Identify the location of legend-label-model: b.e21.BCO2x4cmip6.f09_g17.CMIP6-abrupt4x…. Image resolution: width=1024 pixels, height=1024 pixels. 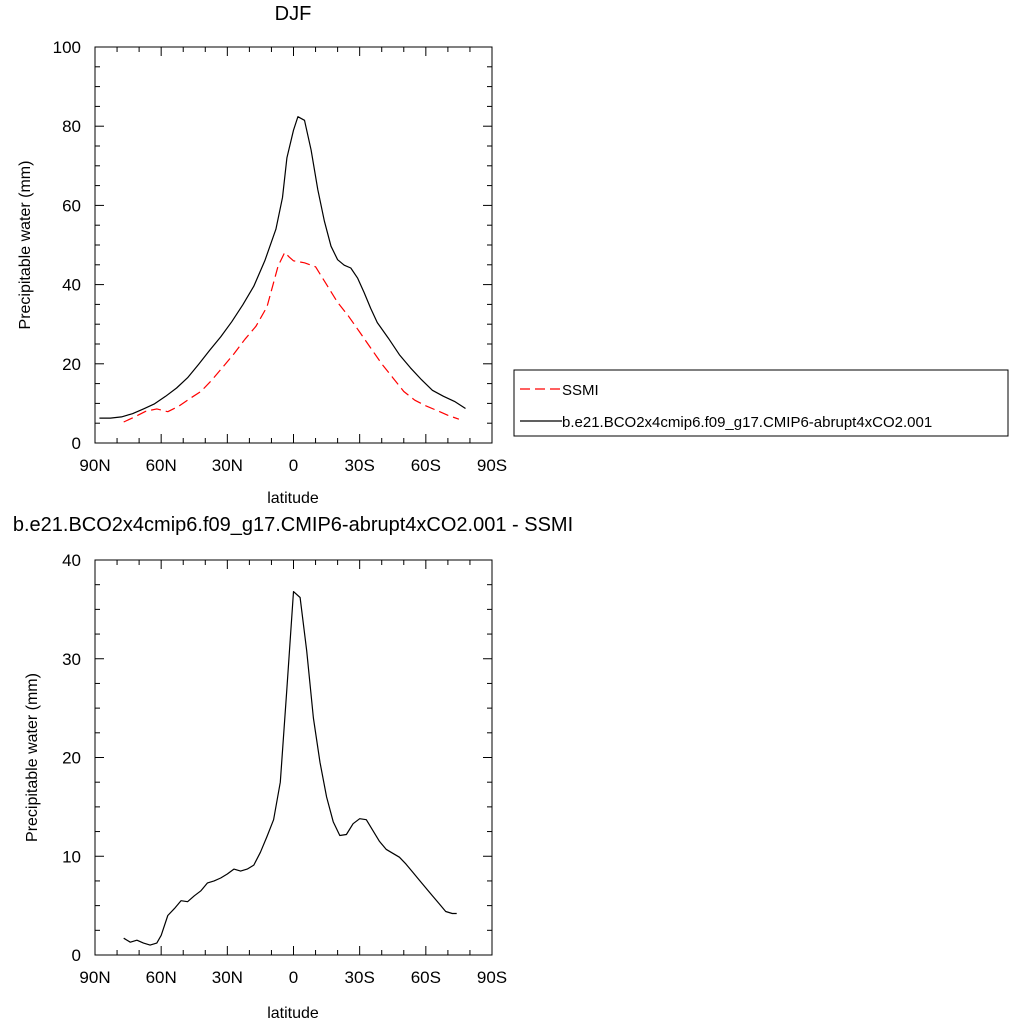
(747, 422).